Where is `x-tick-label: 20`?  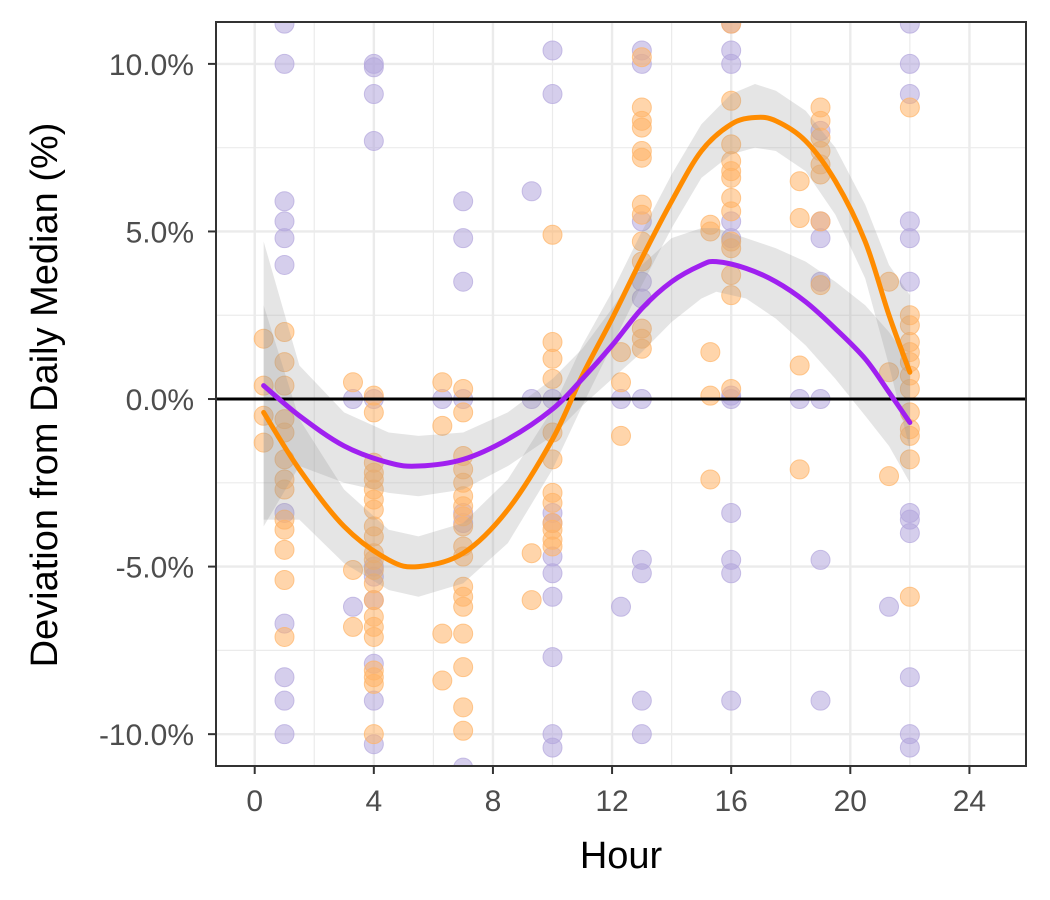 x-tick-label: 20 is located at coordinates (850, 801).